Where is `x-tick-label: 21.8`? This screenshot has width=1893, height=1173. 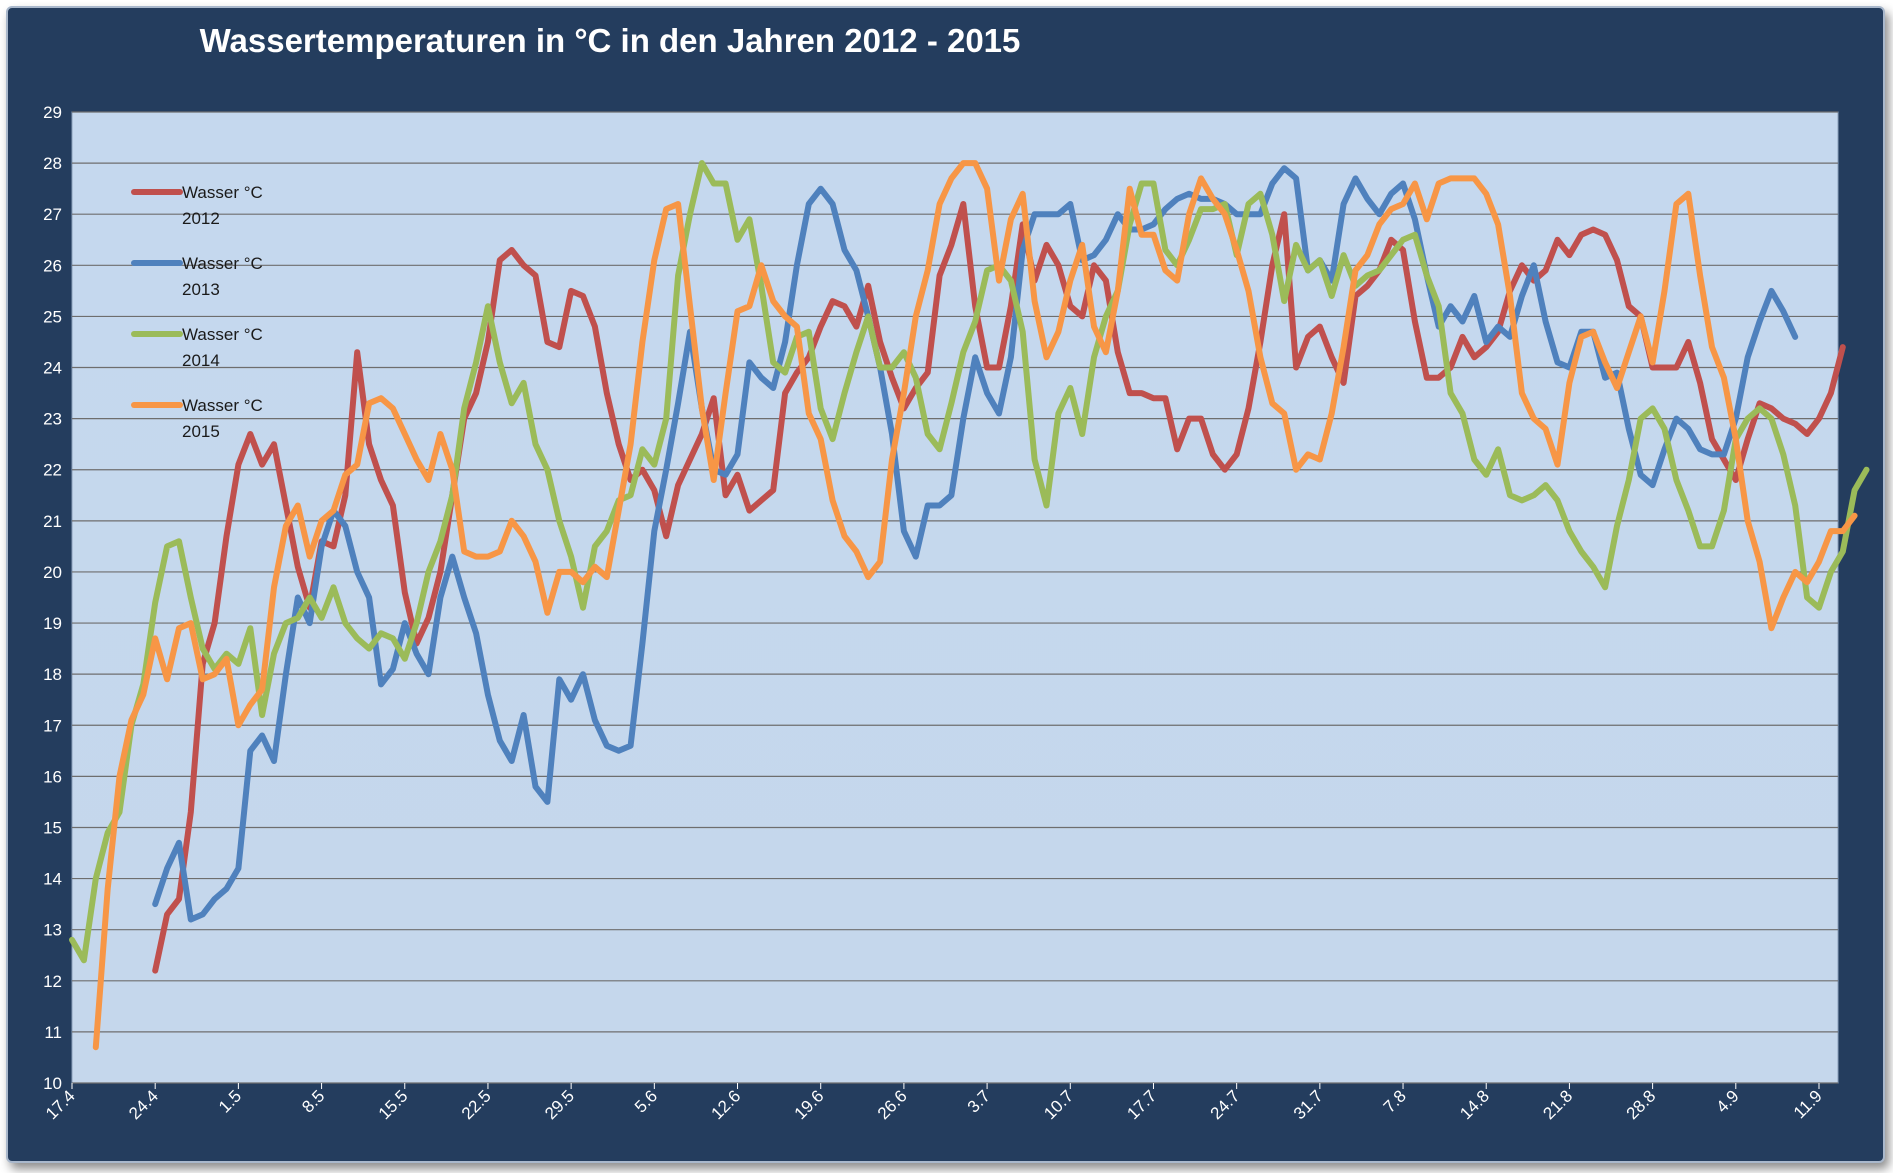 x-tick-label: 21.8 is located at coordinates (1557, 1104).